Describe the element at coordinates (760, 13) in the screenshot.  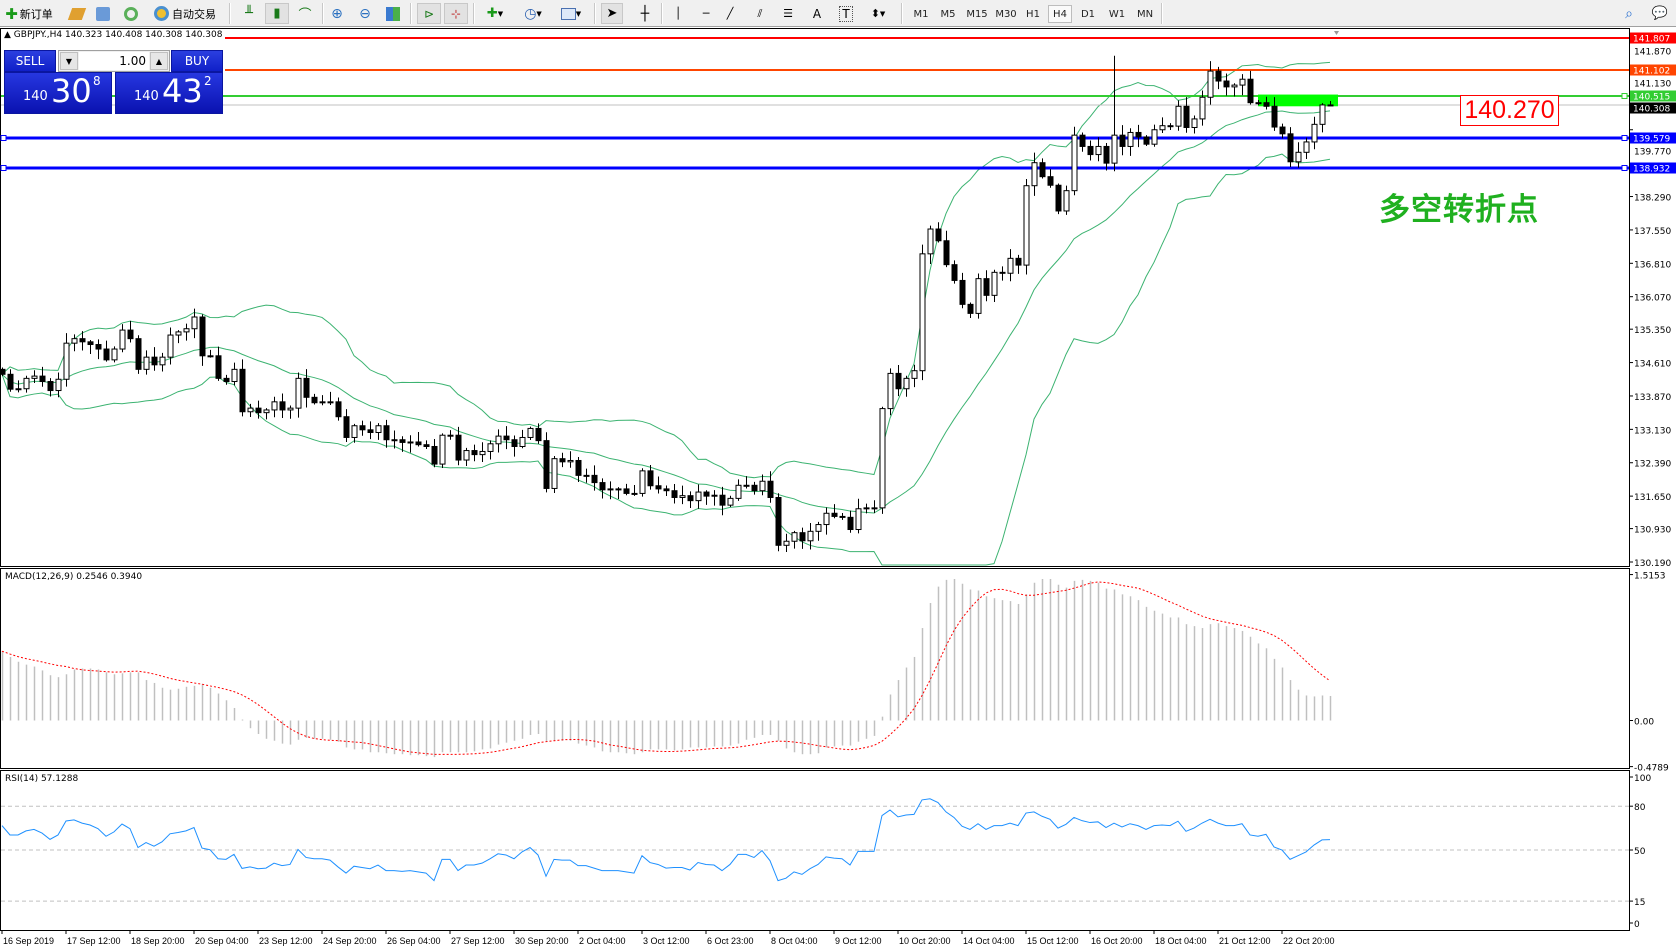
I see `channel-tool: ⫽` at that location.